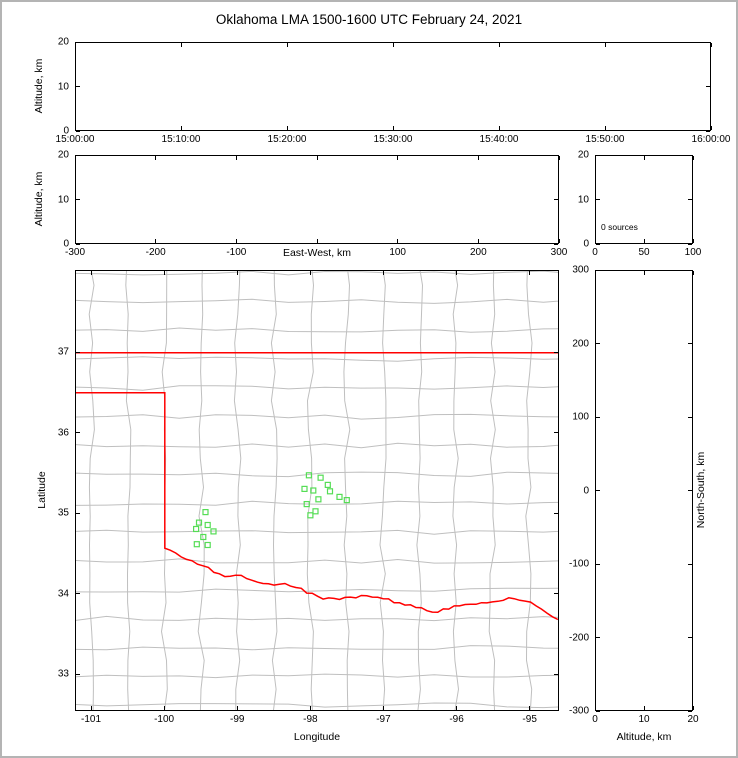 This screenshot has width=738, height=758. What do you see at coordinates (701, 490) in the screenshot?
I see `ns-panel-ylabel: North-South, km` at bounding box center [701, 490].